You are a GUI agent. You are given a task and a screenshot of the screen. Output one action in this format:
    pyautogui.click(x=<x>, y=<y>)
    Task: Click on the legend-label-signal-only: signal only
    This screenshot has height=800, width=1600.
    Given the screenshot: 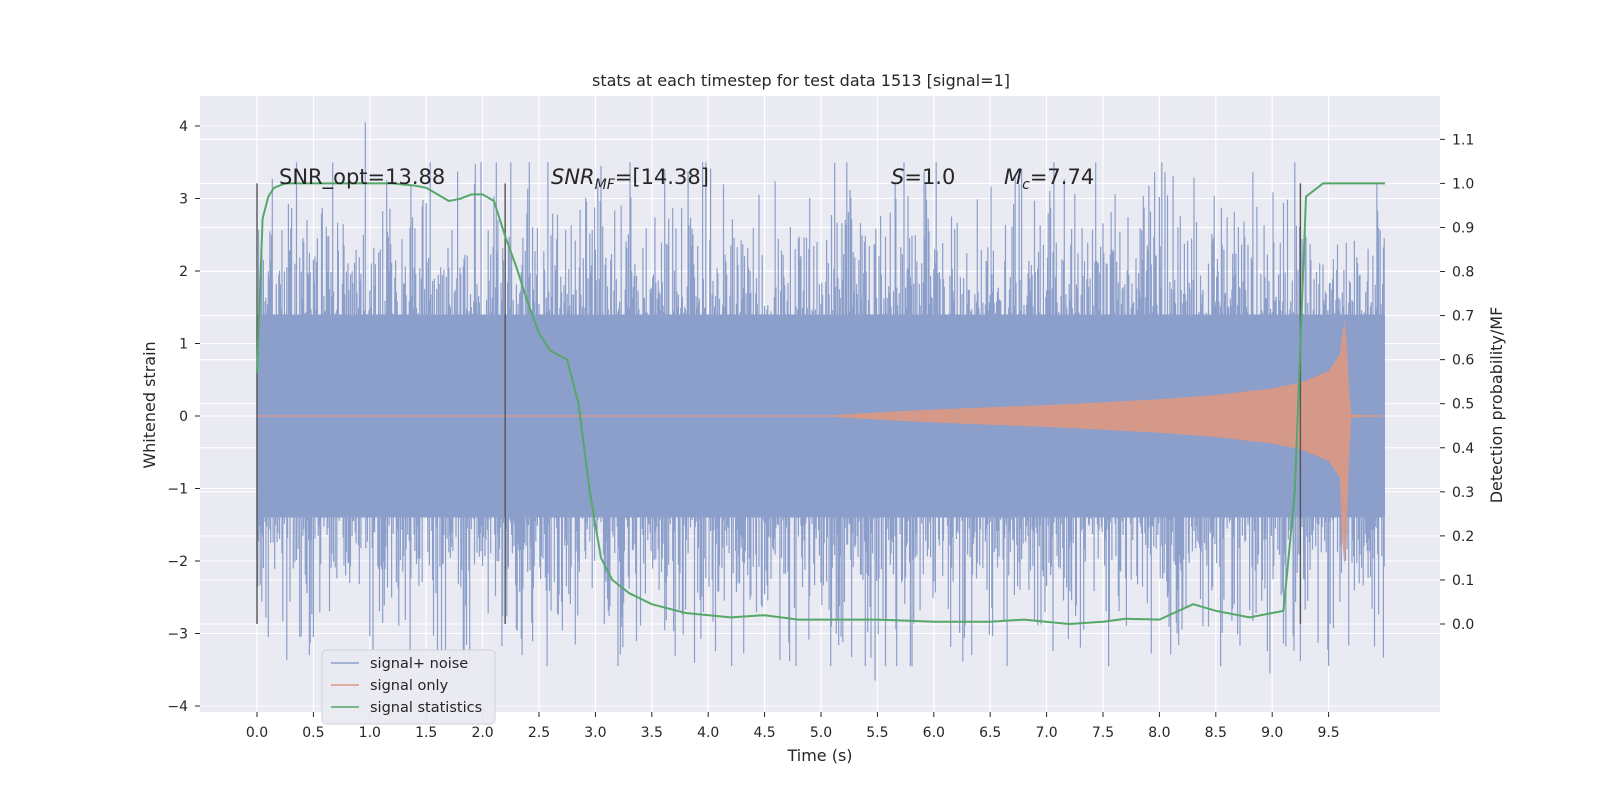 What is the action you would take?
    pyautogui.click(x=409, y=686)
    